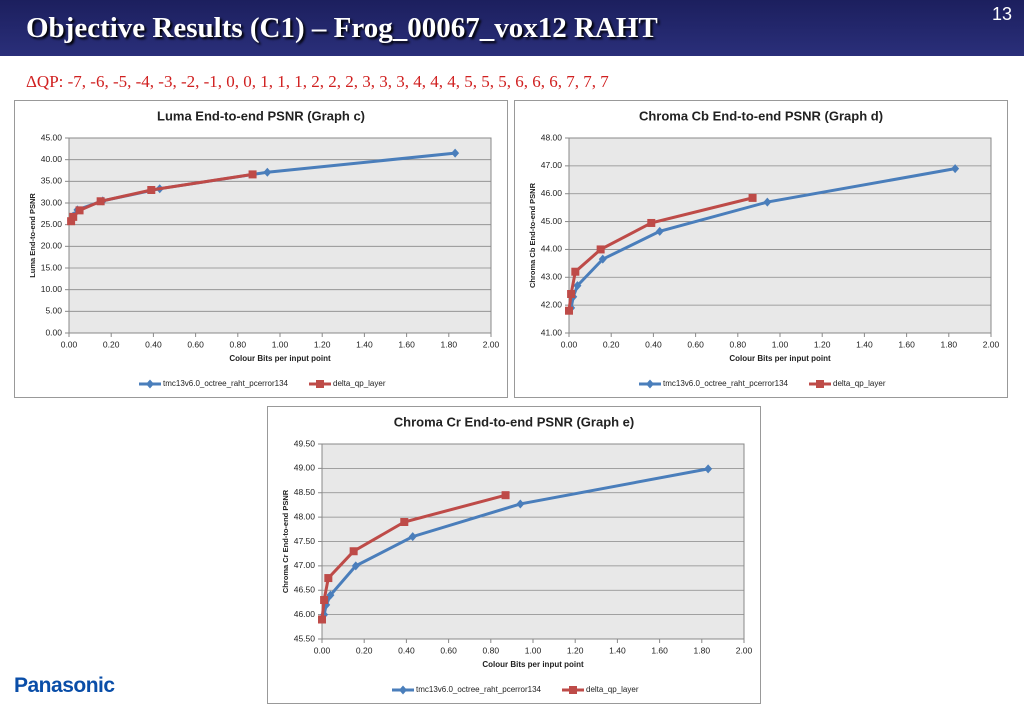 This screenshot has width=1024, height=709. Describe the element at coordinates (52, 289) in the screenshot. I see `y-tick-label: 10.00` at that location.